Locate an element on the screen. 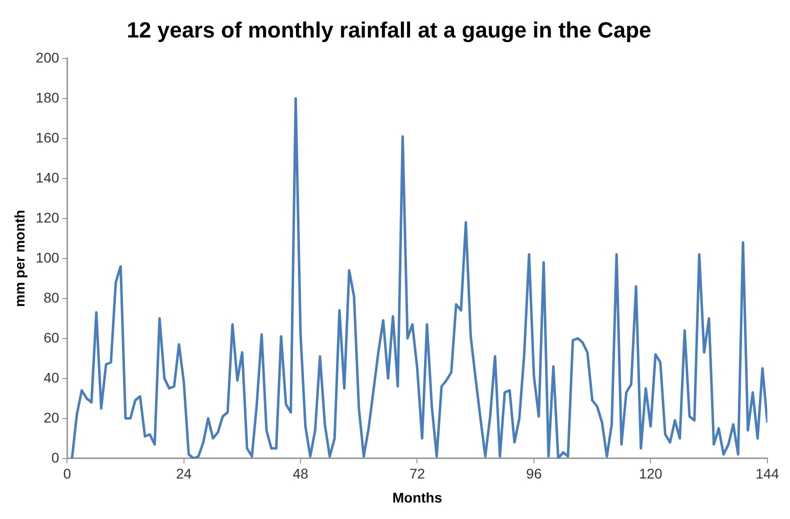 The width and height of the screenshot is (790, 519). y-tick-label: 180 is located at coordinates (48, 97).